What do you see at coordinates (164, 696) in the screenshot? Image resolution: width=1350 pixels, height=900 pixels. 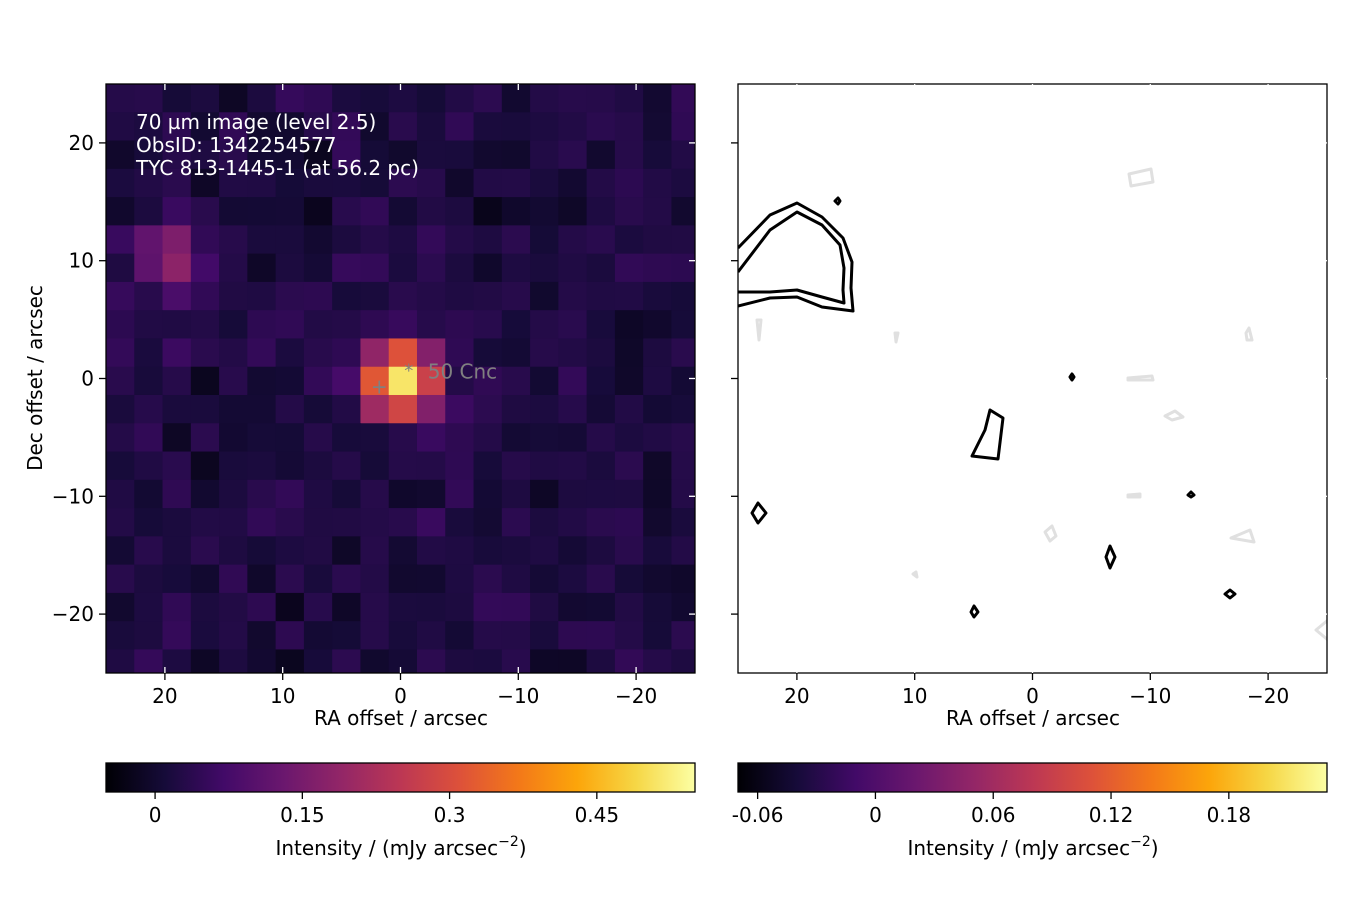 I see `x-tick-label: 20` at bounding box center [164, 696].